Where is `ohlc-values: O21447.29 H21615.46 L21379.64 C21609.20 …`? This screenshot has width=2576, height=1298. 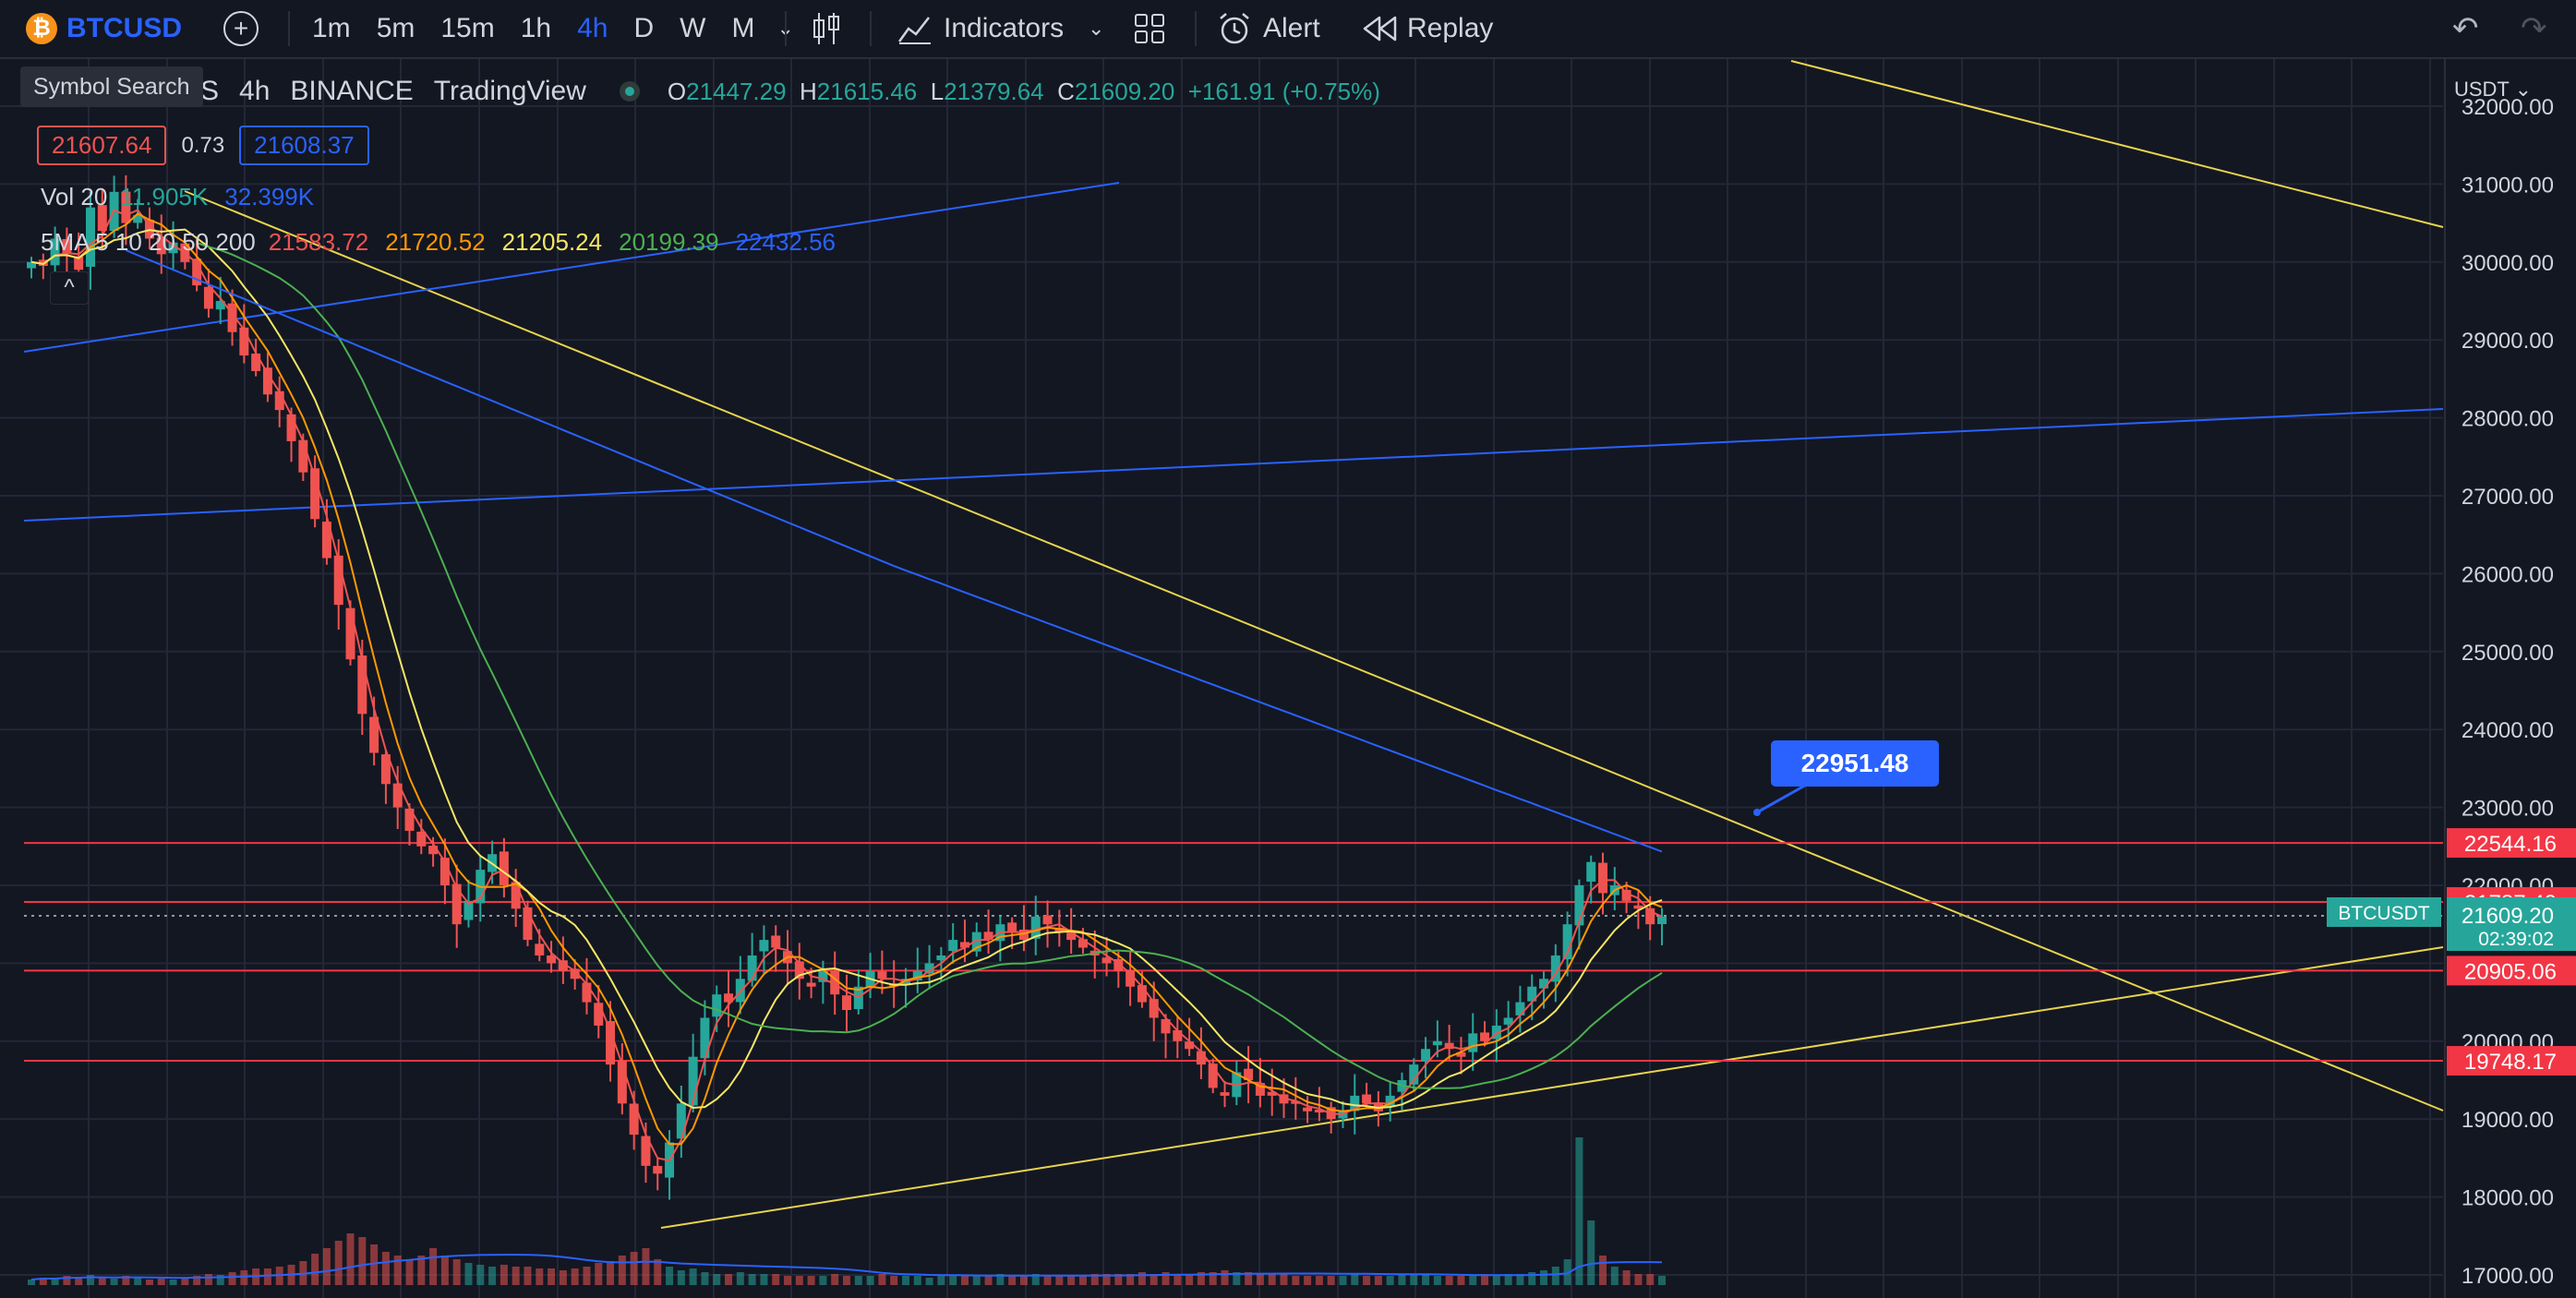 ohlc-values: O21447.29 H21615.46 L21379.64 C21609.20 … is located at coordinates (1024, 92).